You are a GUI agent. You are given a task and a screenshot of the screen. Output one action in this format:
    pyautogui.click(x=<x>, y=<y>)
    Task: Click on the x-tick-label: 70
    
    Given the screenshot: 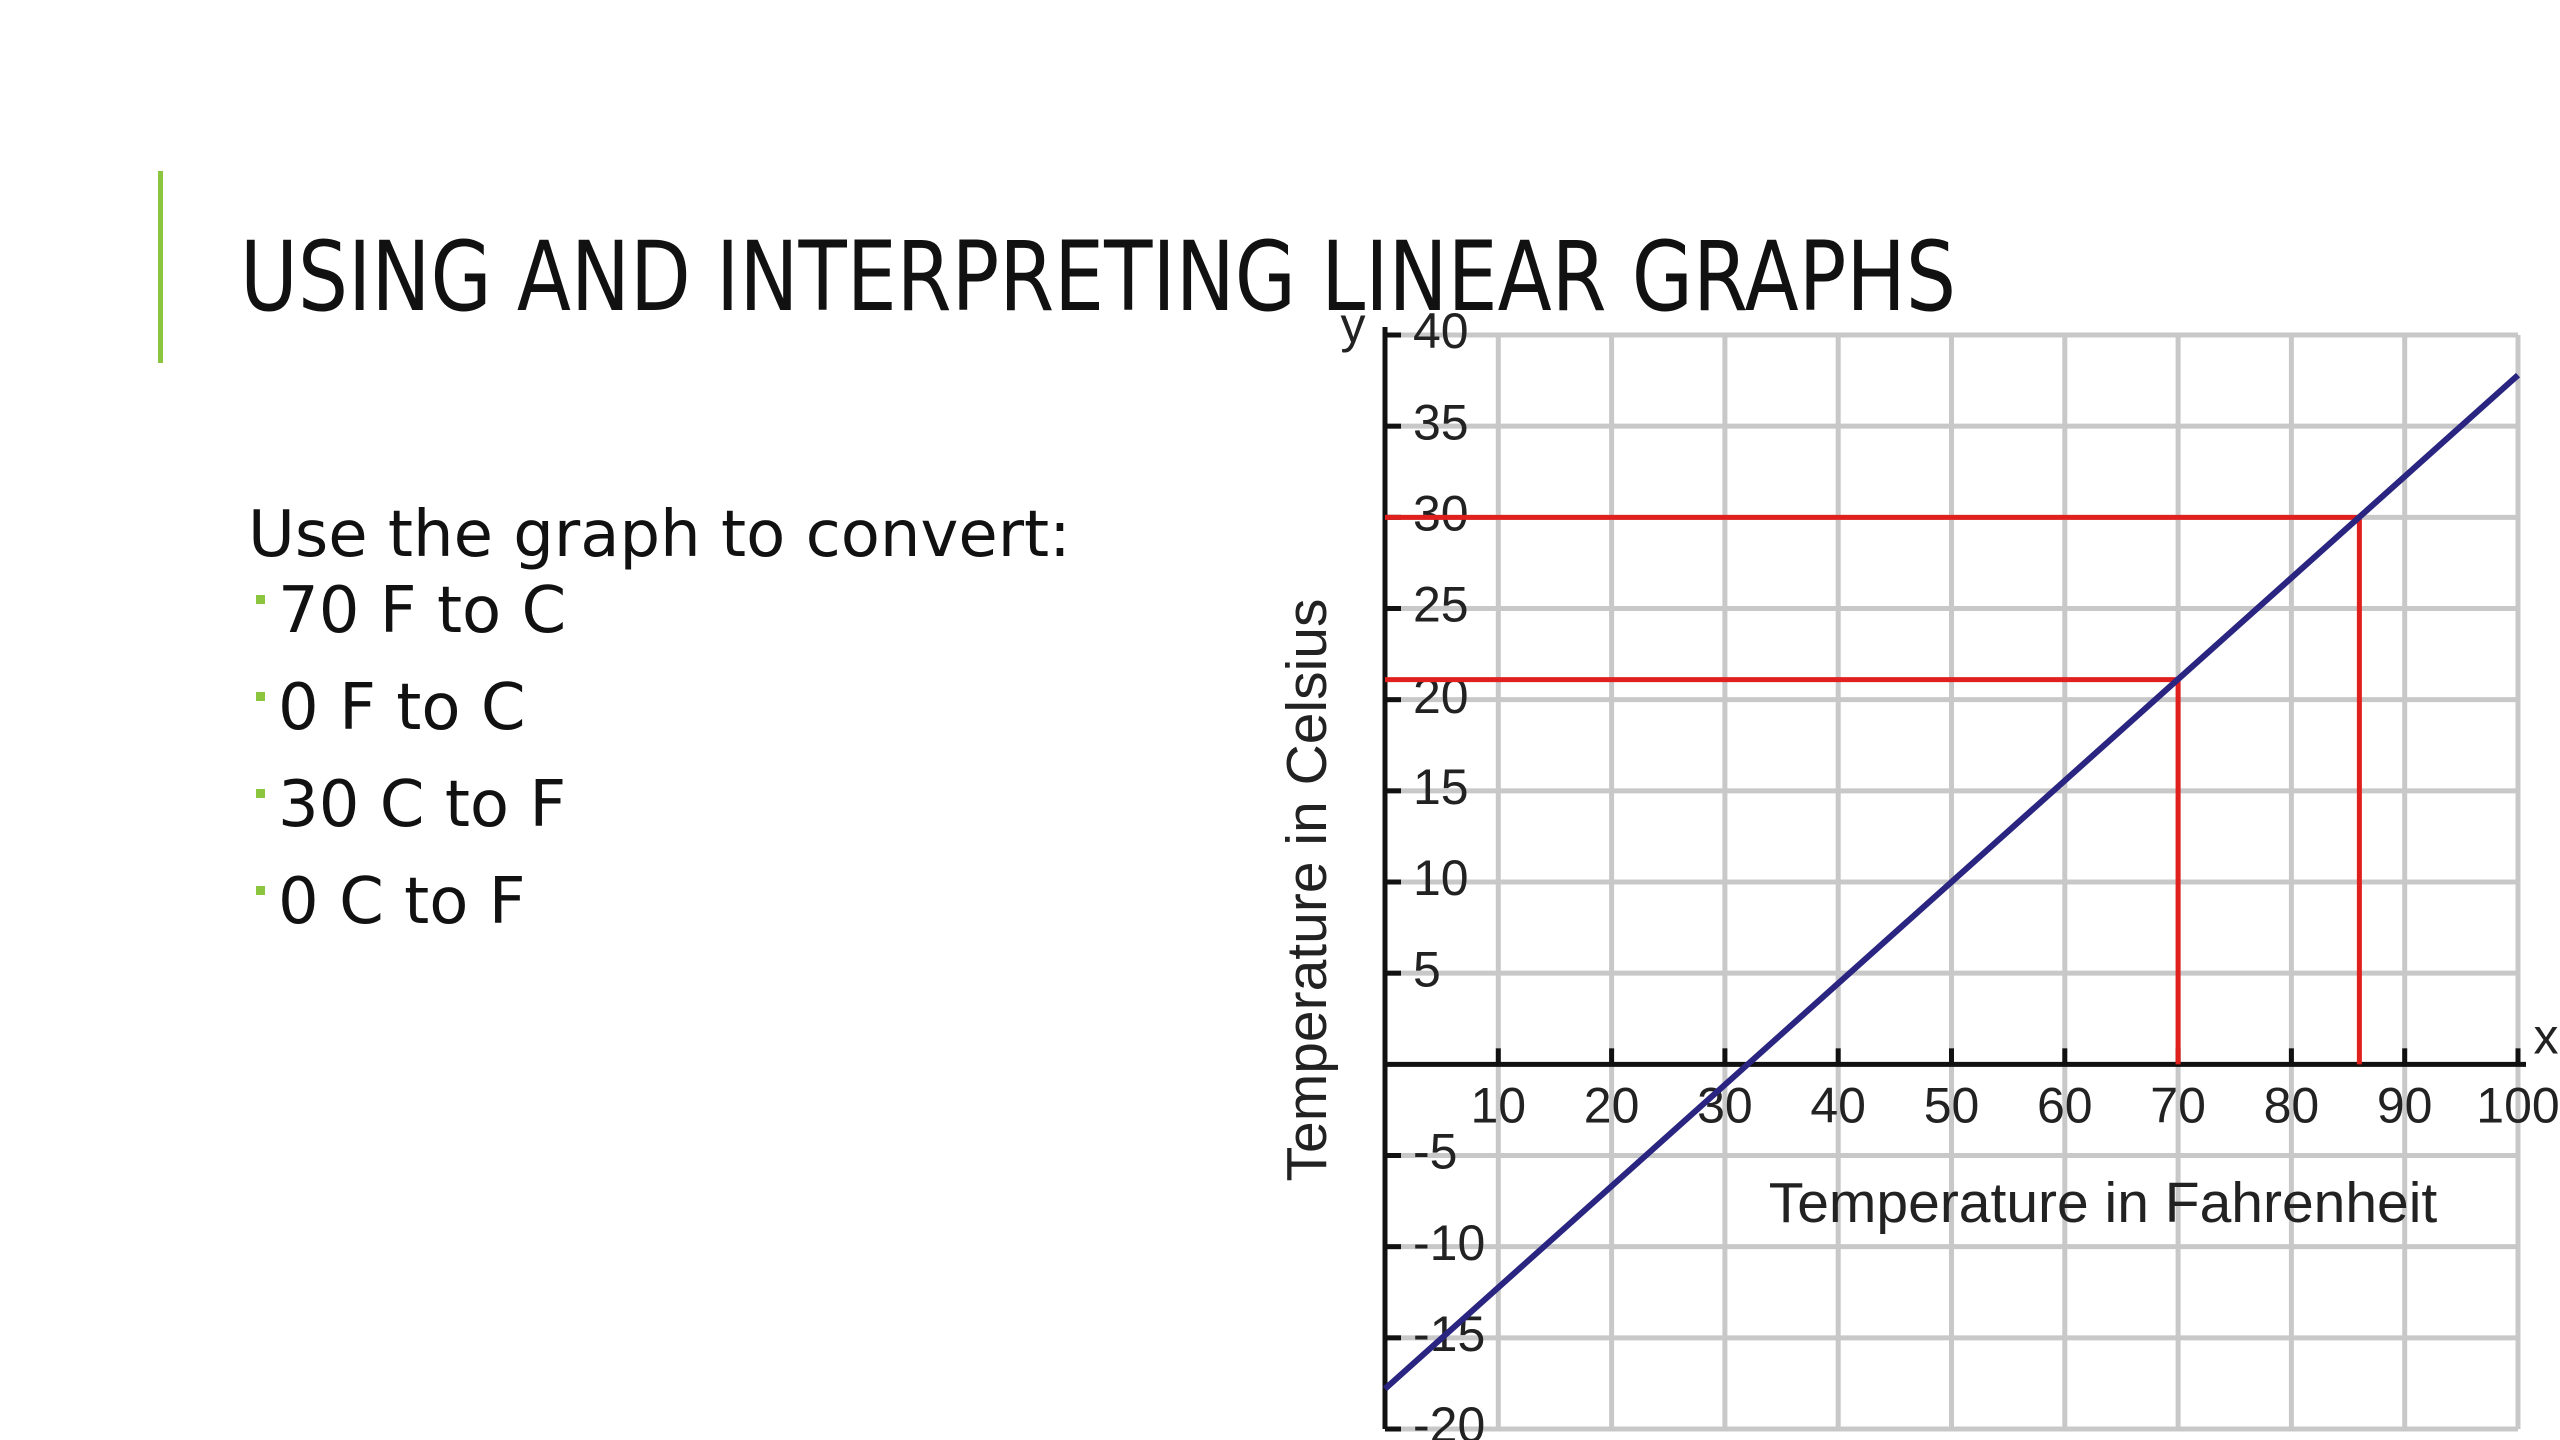 What is the action you would take?
    pyautogui.click(x=2178, y=1106)
    